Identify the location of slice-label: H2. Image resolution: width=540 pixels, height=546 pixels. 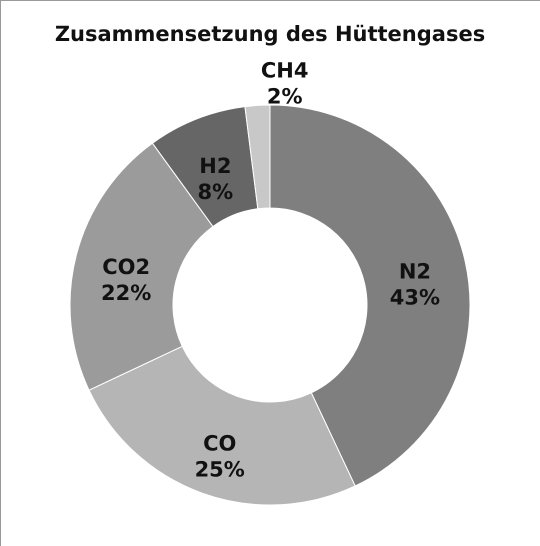
(215, 166).